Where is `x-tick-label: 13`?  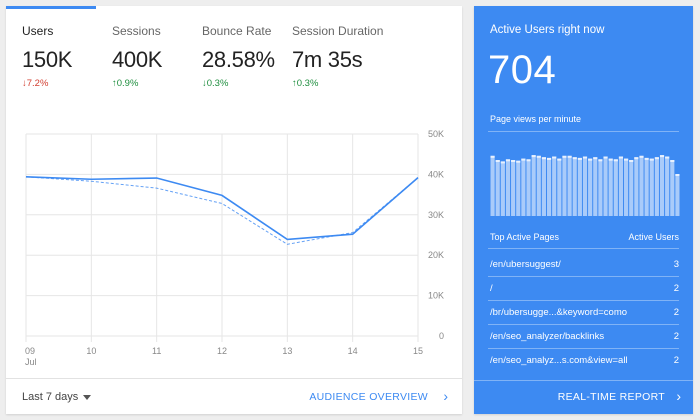 x-tick-label: 13 is located at coordinates (287, 351).